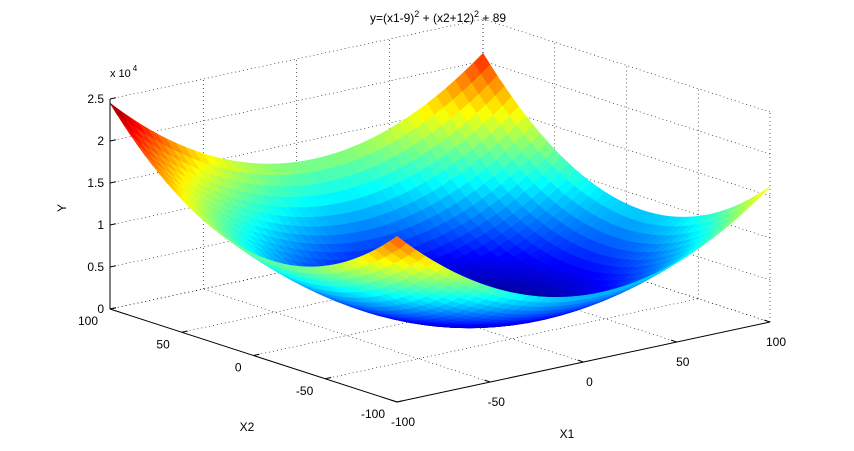  I want to click on y-tick-label: 2.5, so click(95, 99).